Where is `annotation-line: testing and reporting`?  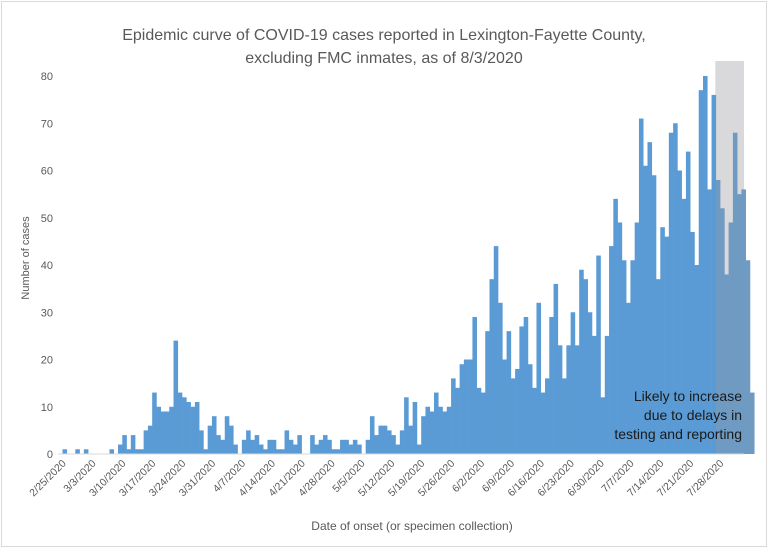 annotation-line: testing and reporting is located at coordinates (678, 434).